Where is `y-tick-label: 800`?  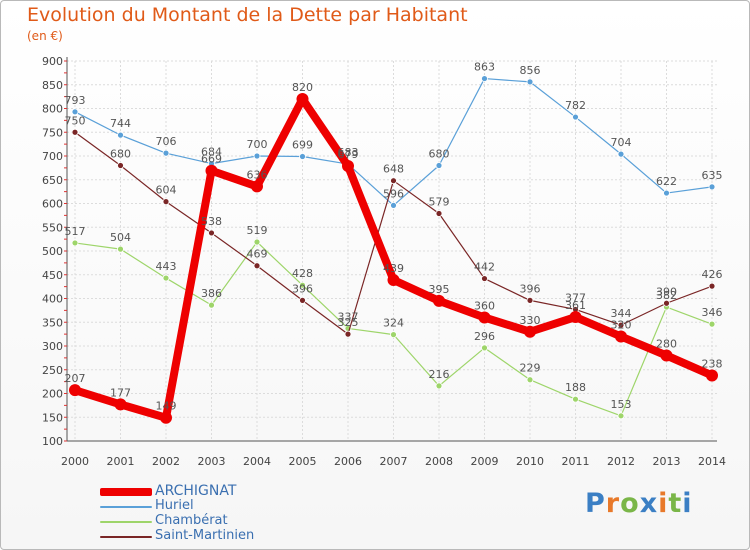 y-tick-label: 800 is located at coordinates (52, 109).